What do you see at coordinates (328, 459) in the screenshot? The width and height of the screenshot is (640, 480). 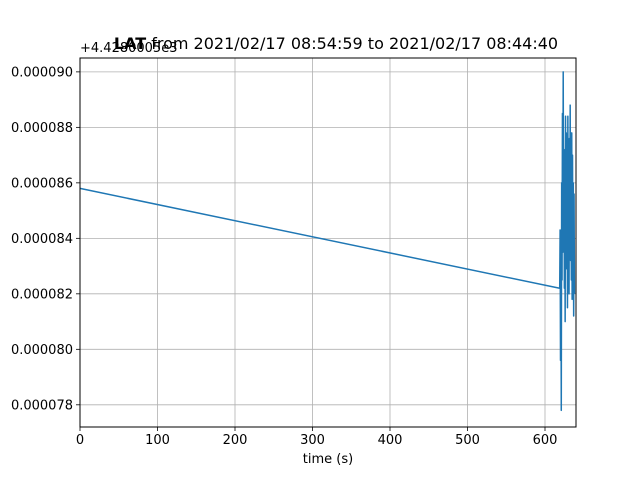 I see `x-axis-label: time (s)` at bounding box center [328, 459].